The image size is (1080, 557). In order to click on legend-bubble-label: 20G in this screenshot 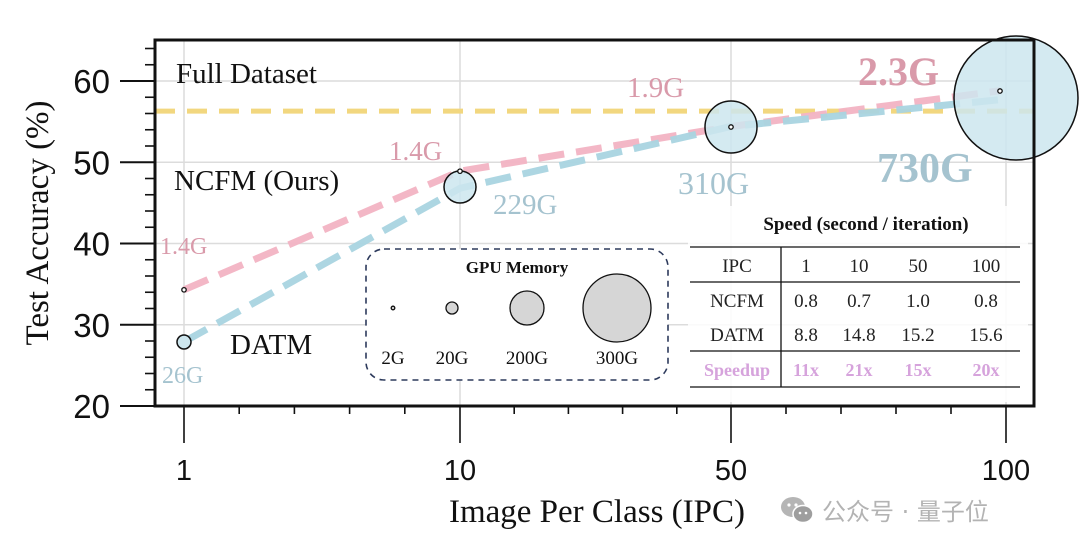, I will do `click(452, 358)`.